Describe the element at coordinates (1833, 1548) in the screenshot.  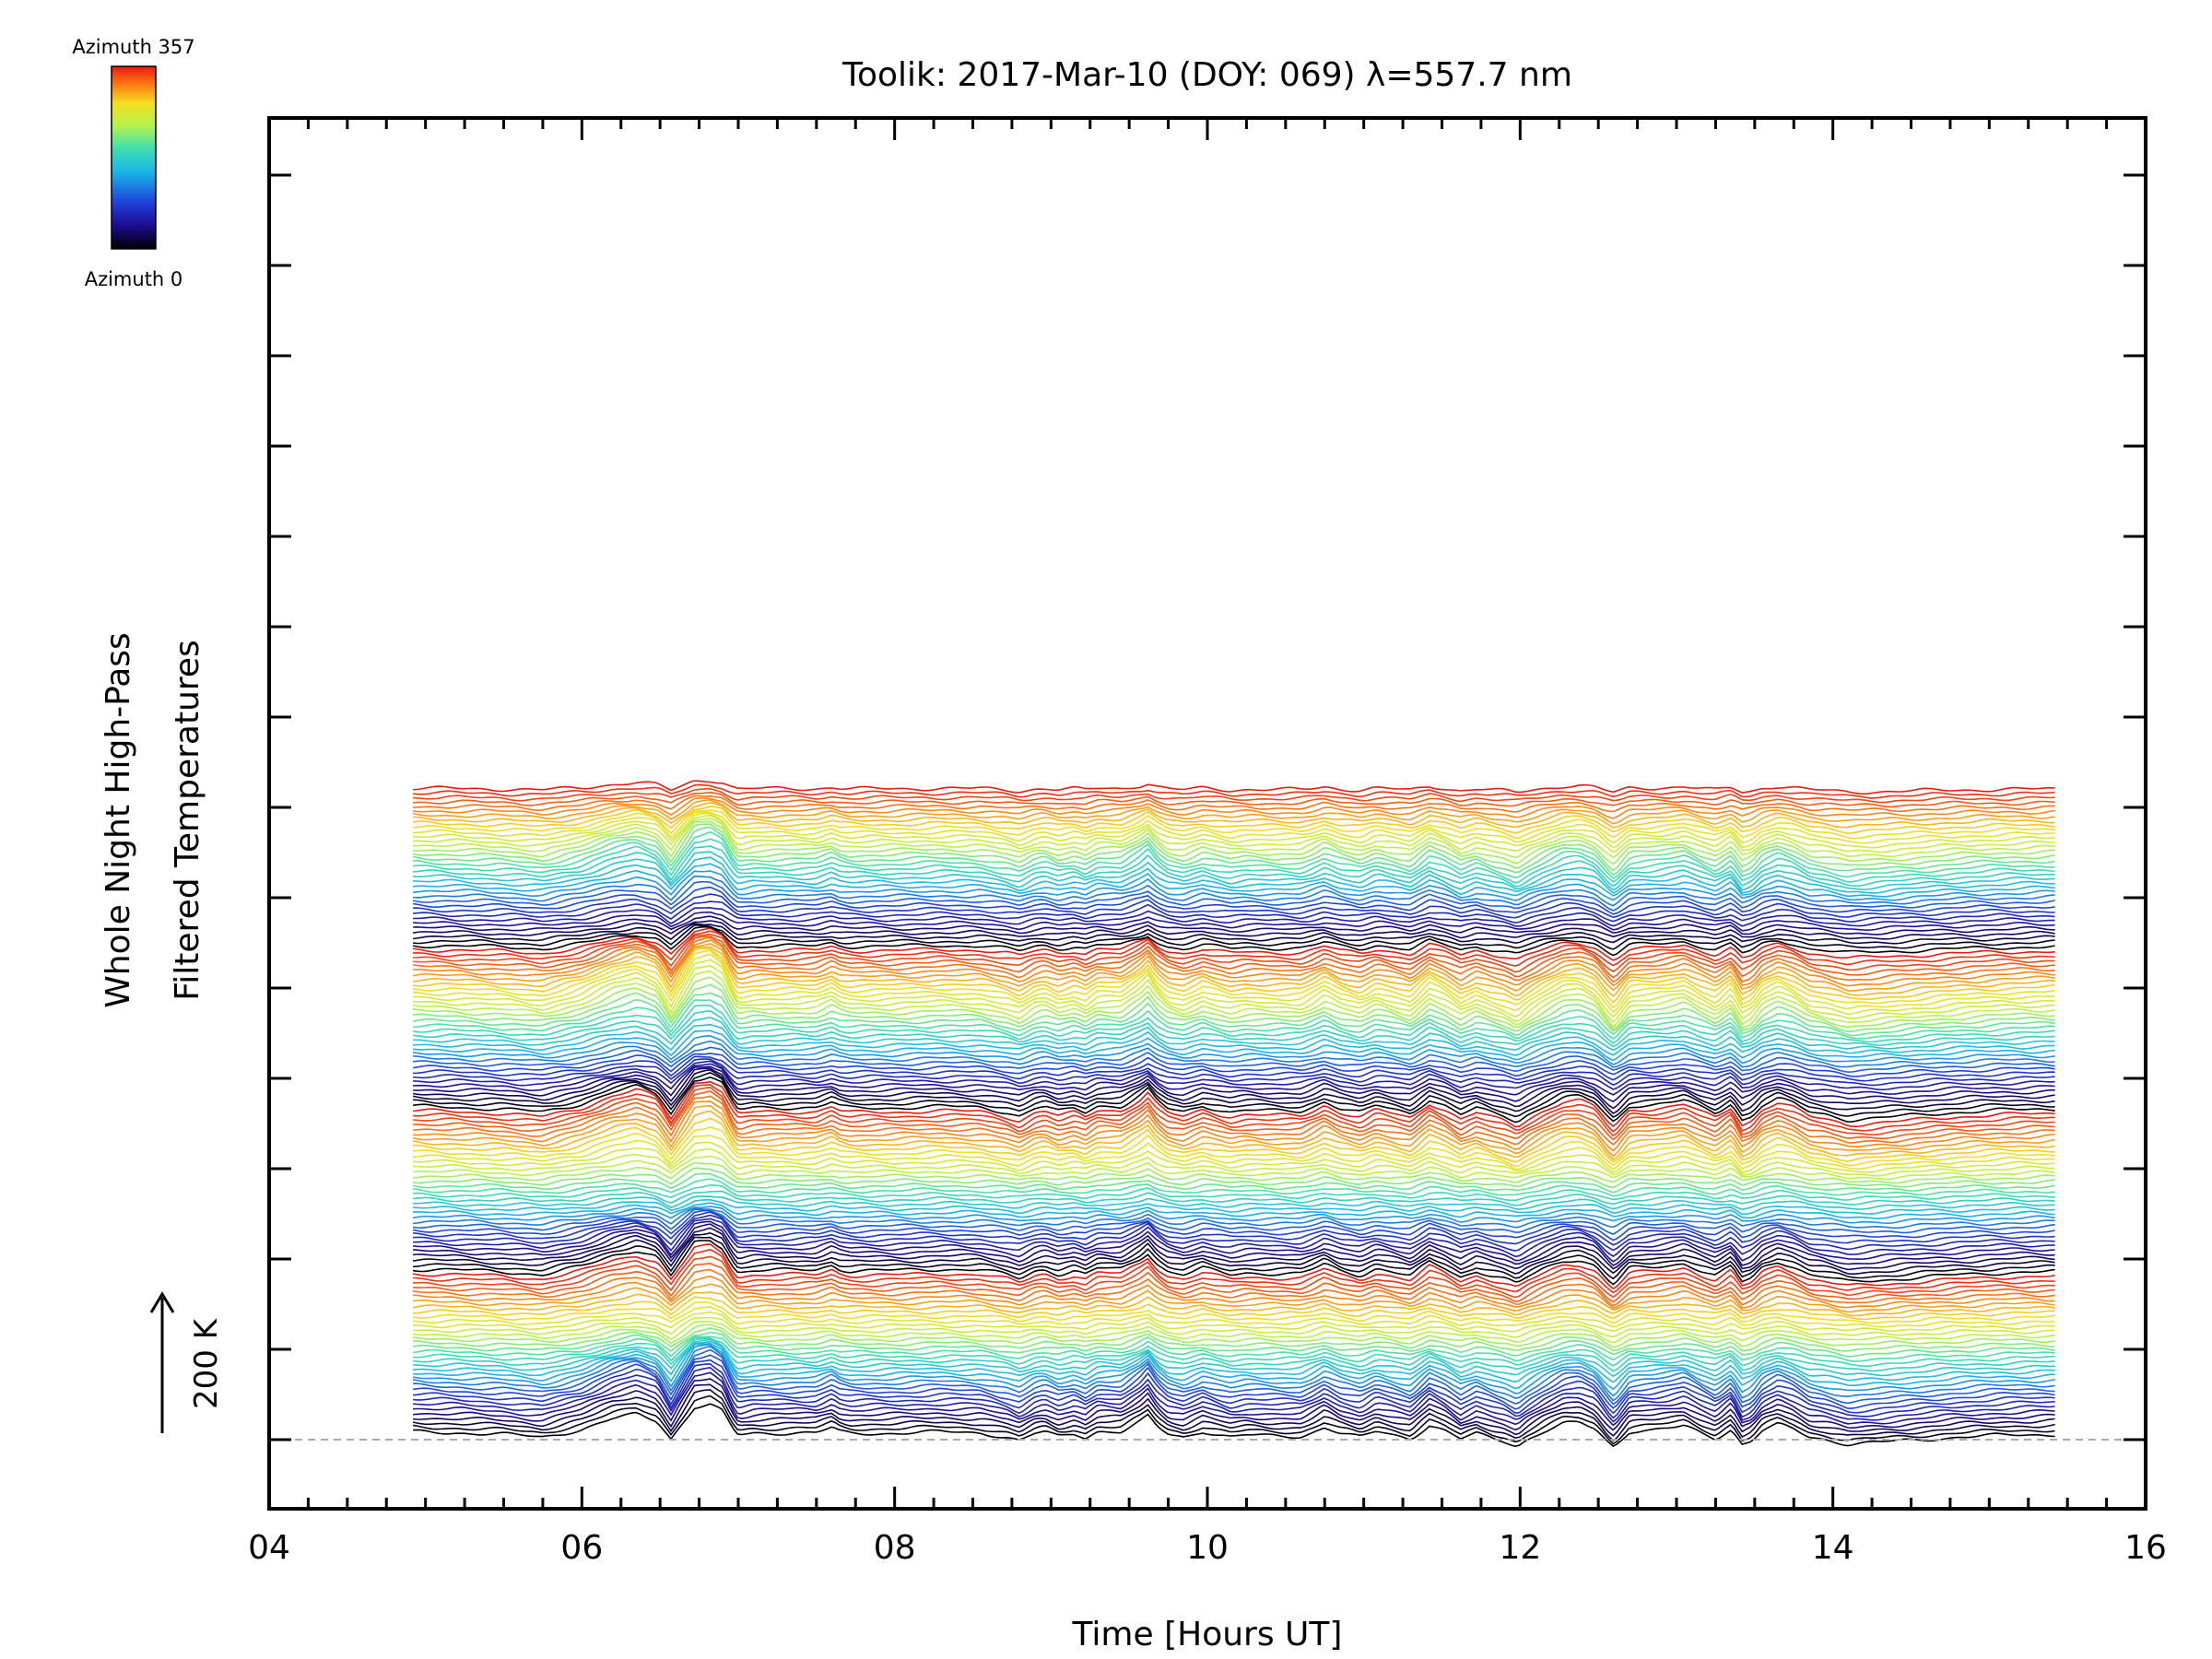
I see `x-tick-label: 14` at that location.